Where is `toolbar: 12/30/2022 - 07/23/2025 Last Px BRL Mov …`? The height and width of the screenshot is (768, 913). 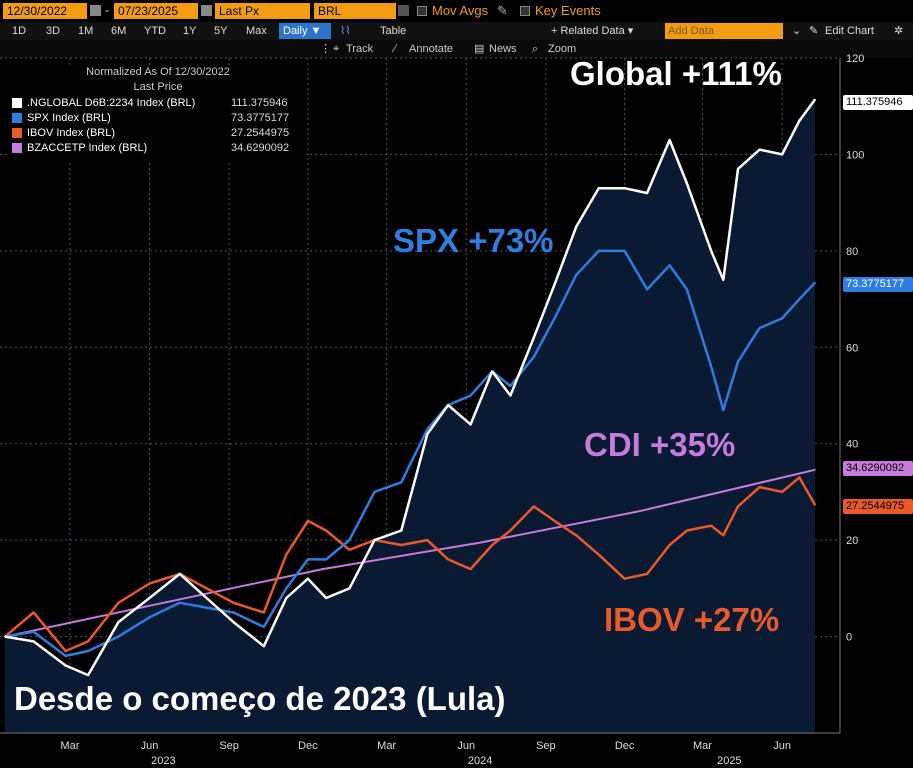 toolbar: 12/30/2022 - 07/23/2025 Last Px BRL Mov … is located at coordinates (456, 11).